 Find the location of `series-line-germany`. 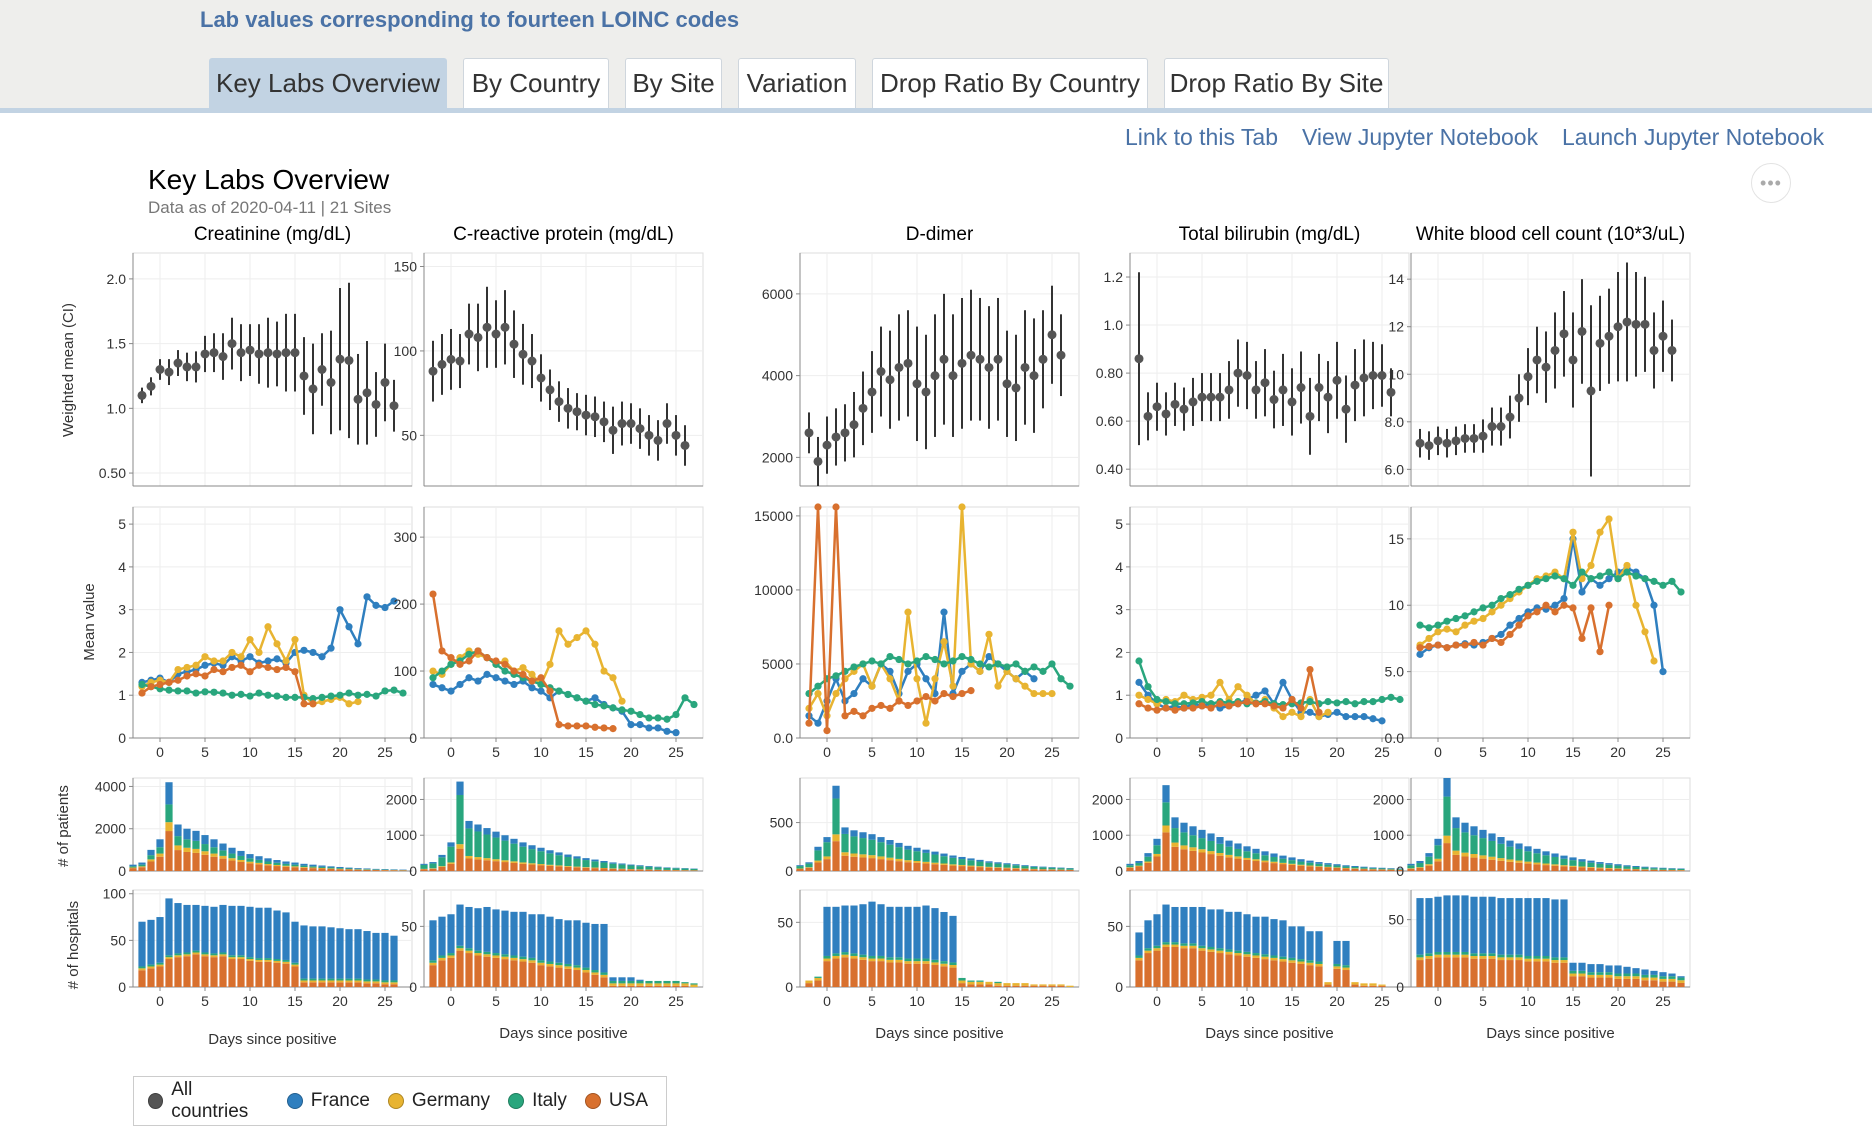

series-line-germany is located at coordinates (929, 615).